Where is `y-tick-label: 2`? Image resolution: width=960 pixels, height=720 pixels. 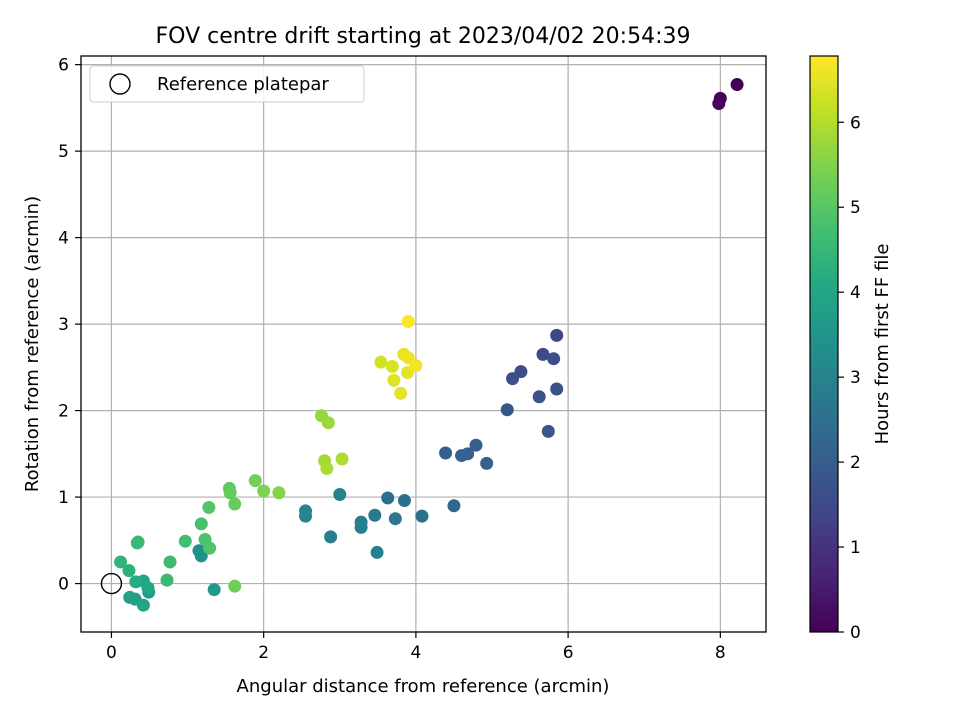
y-tick-label: 2 is located at coordinates (63, 412).